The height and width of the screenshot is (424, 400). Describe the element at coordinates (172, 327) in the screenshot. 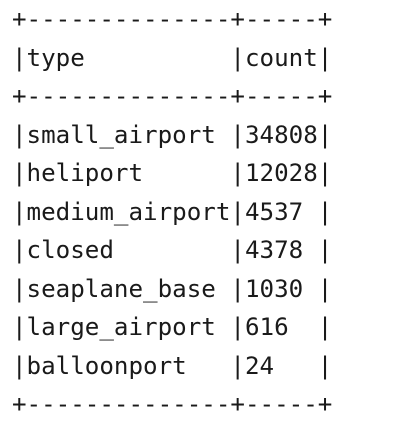

I see `table-row: |large_airport |616 |` at that location.